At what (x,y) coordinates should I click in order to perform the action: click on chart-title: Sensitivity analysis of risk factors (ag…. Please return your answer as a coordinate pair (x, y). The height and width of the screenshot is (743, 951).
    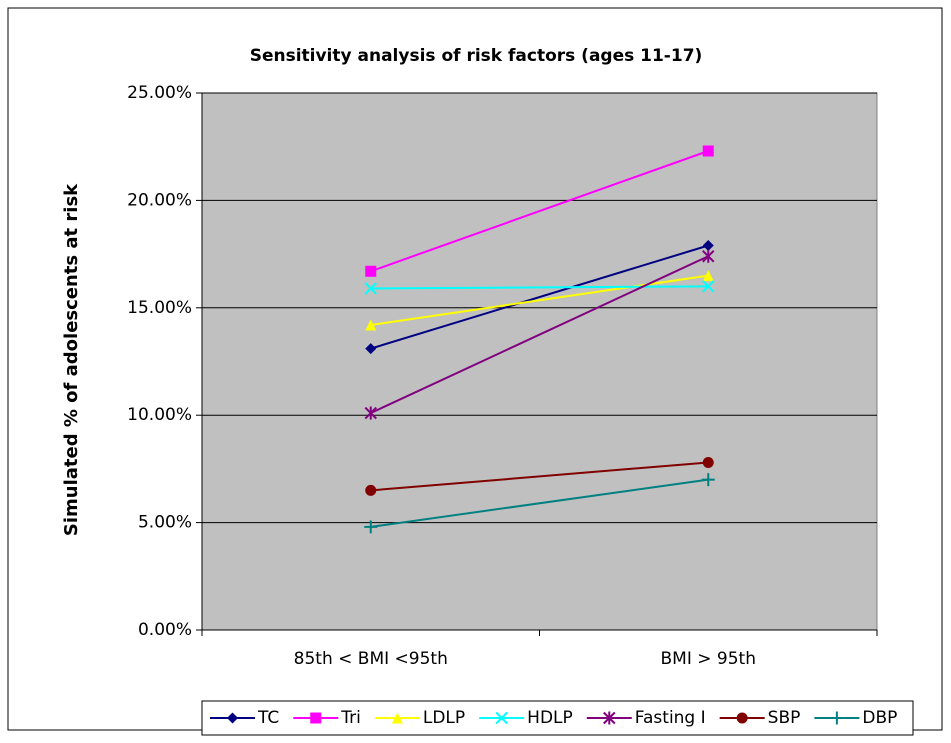
    Looking at the image, I should click on (476, 56).